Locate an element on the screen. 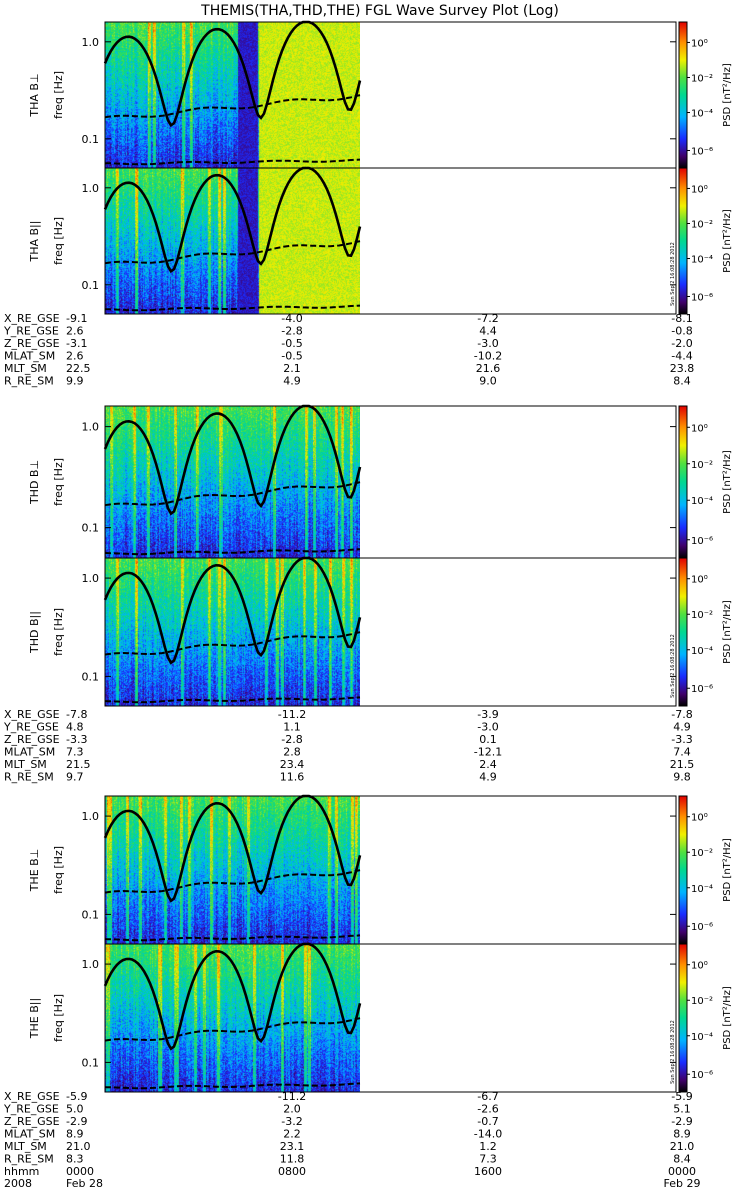  ephemeris-value: -5.9 is located at coordinates (76, 1096).